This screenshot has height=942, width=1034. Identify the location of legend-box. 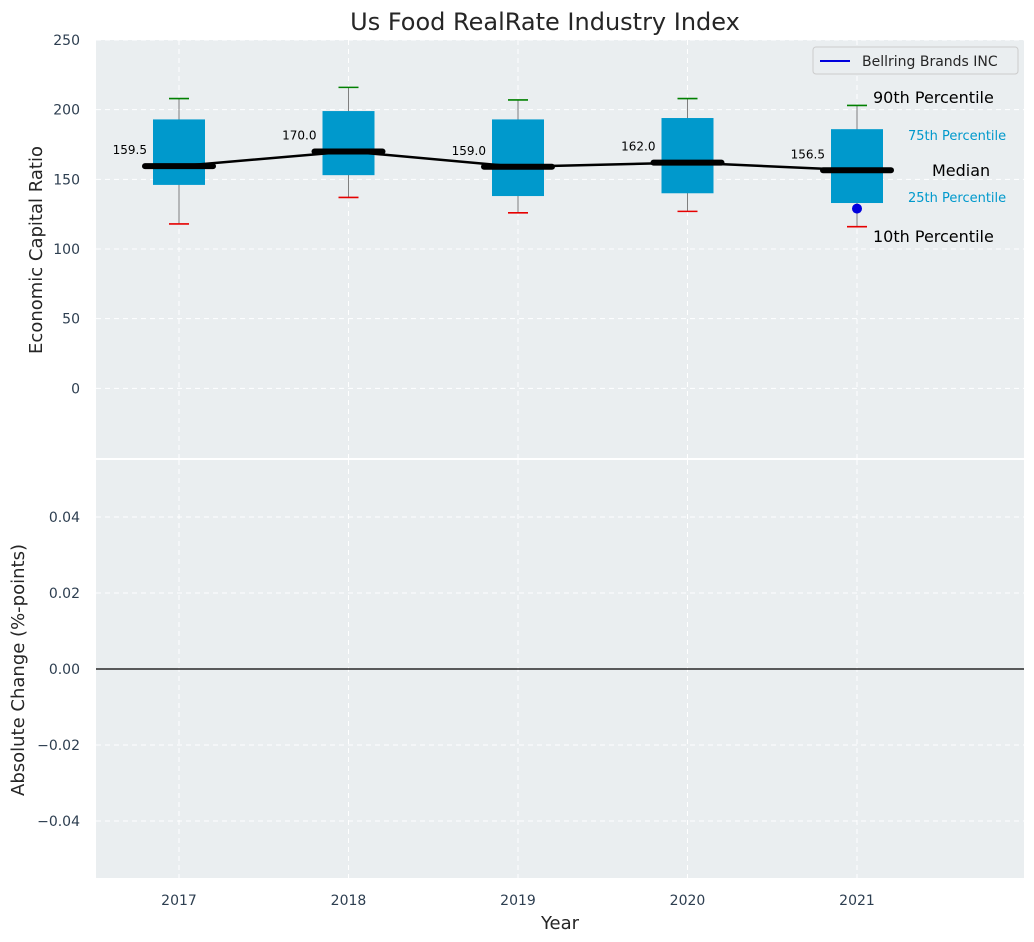
(915, 60).